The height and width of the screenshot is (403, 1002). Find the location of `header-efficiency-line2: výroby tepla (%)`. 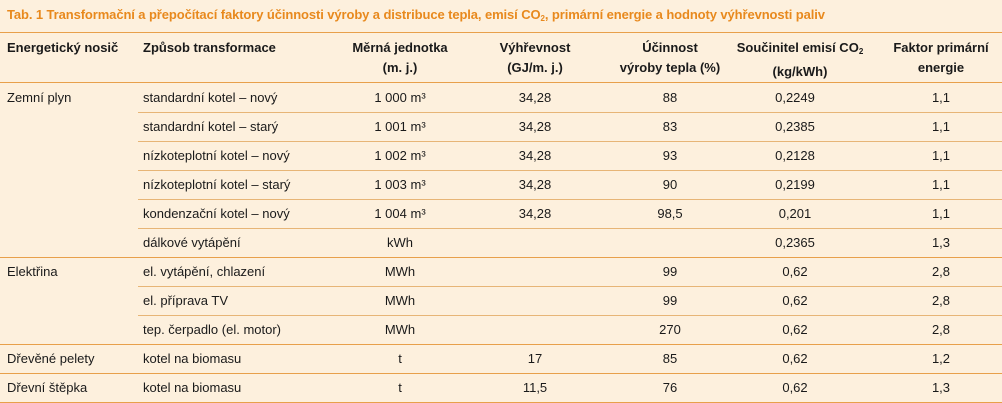

header-efficiency-line2: výroby tepla (%) is located at coordinates (670, 67).